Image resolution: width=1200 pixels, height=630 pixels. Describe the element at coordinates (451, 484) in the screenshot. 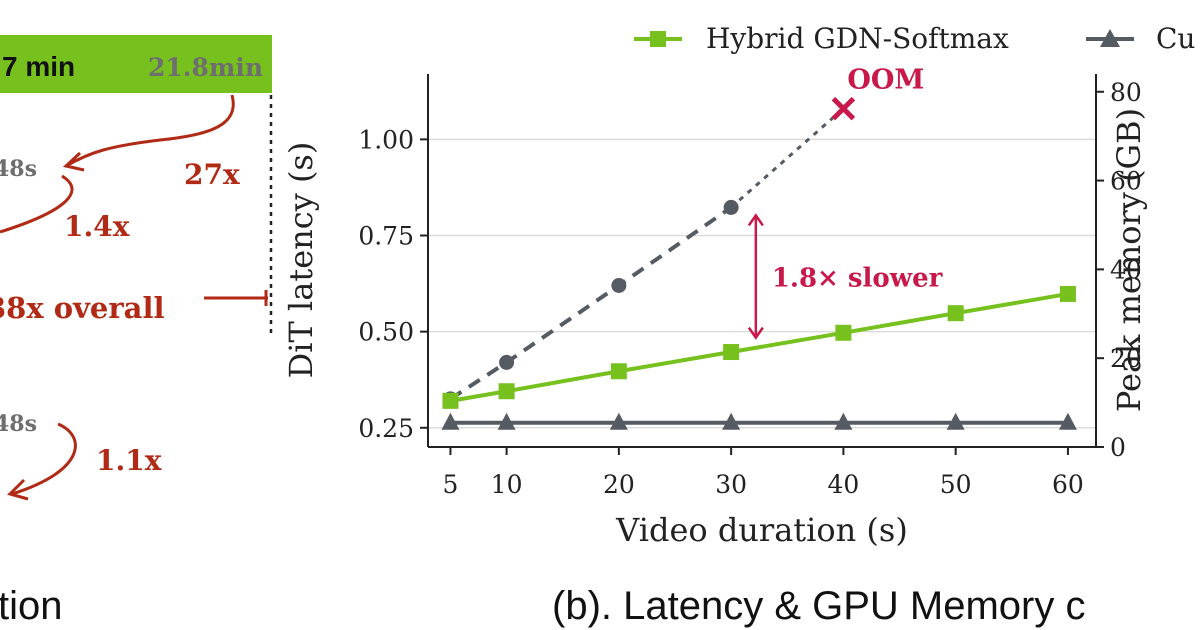

I see `x-tick-label: 5` at that location.